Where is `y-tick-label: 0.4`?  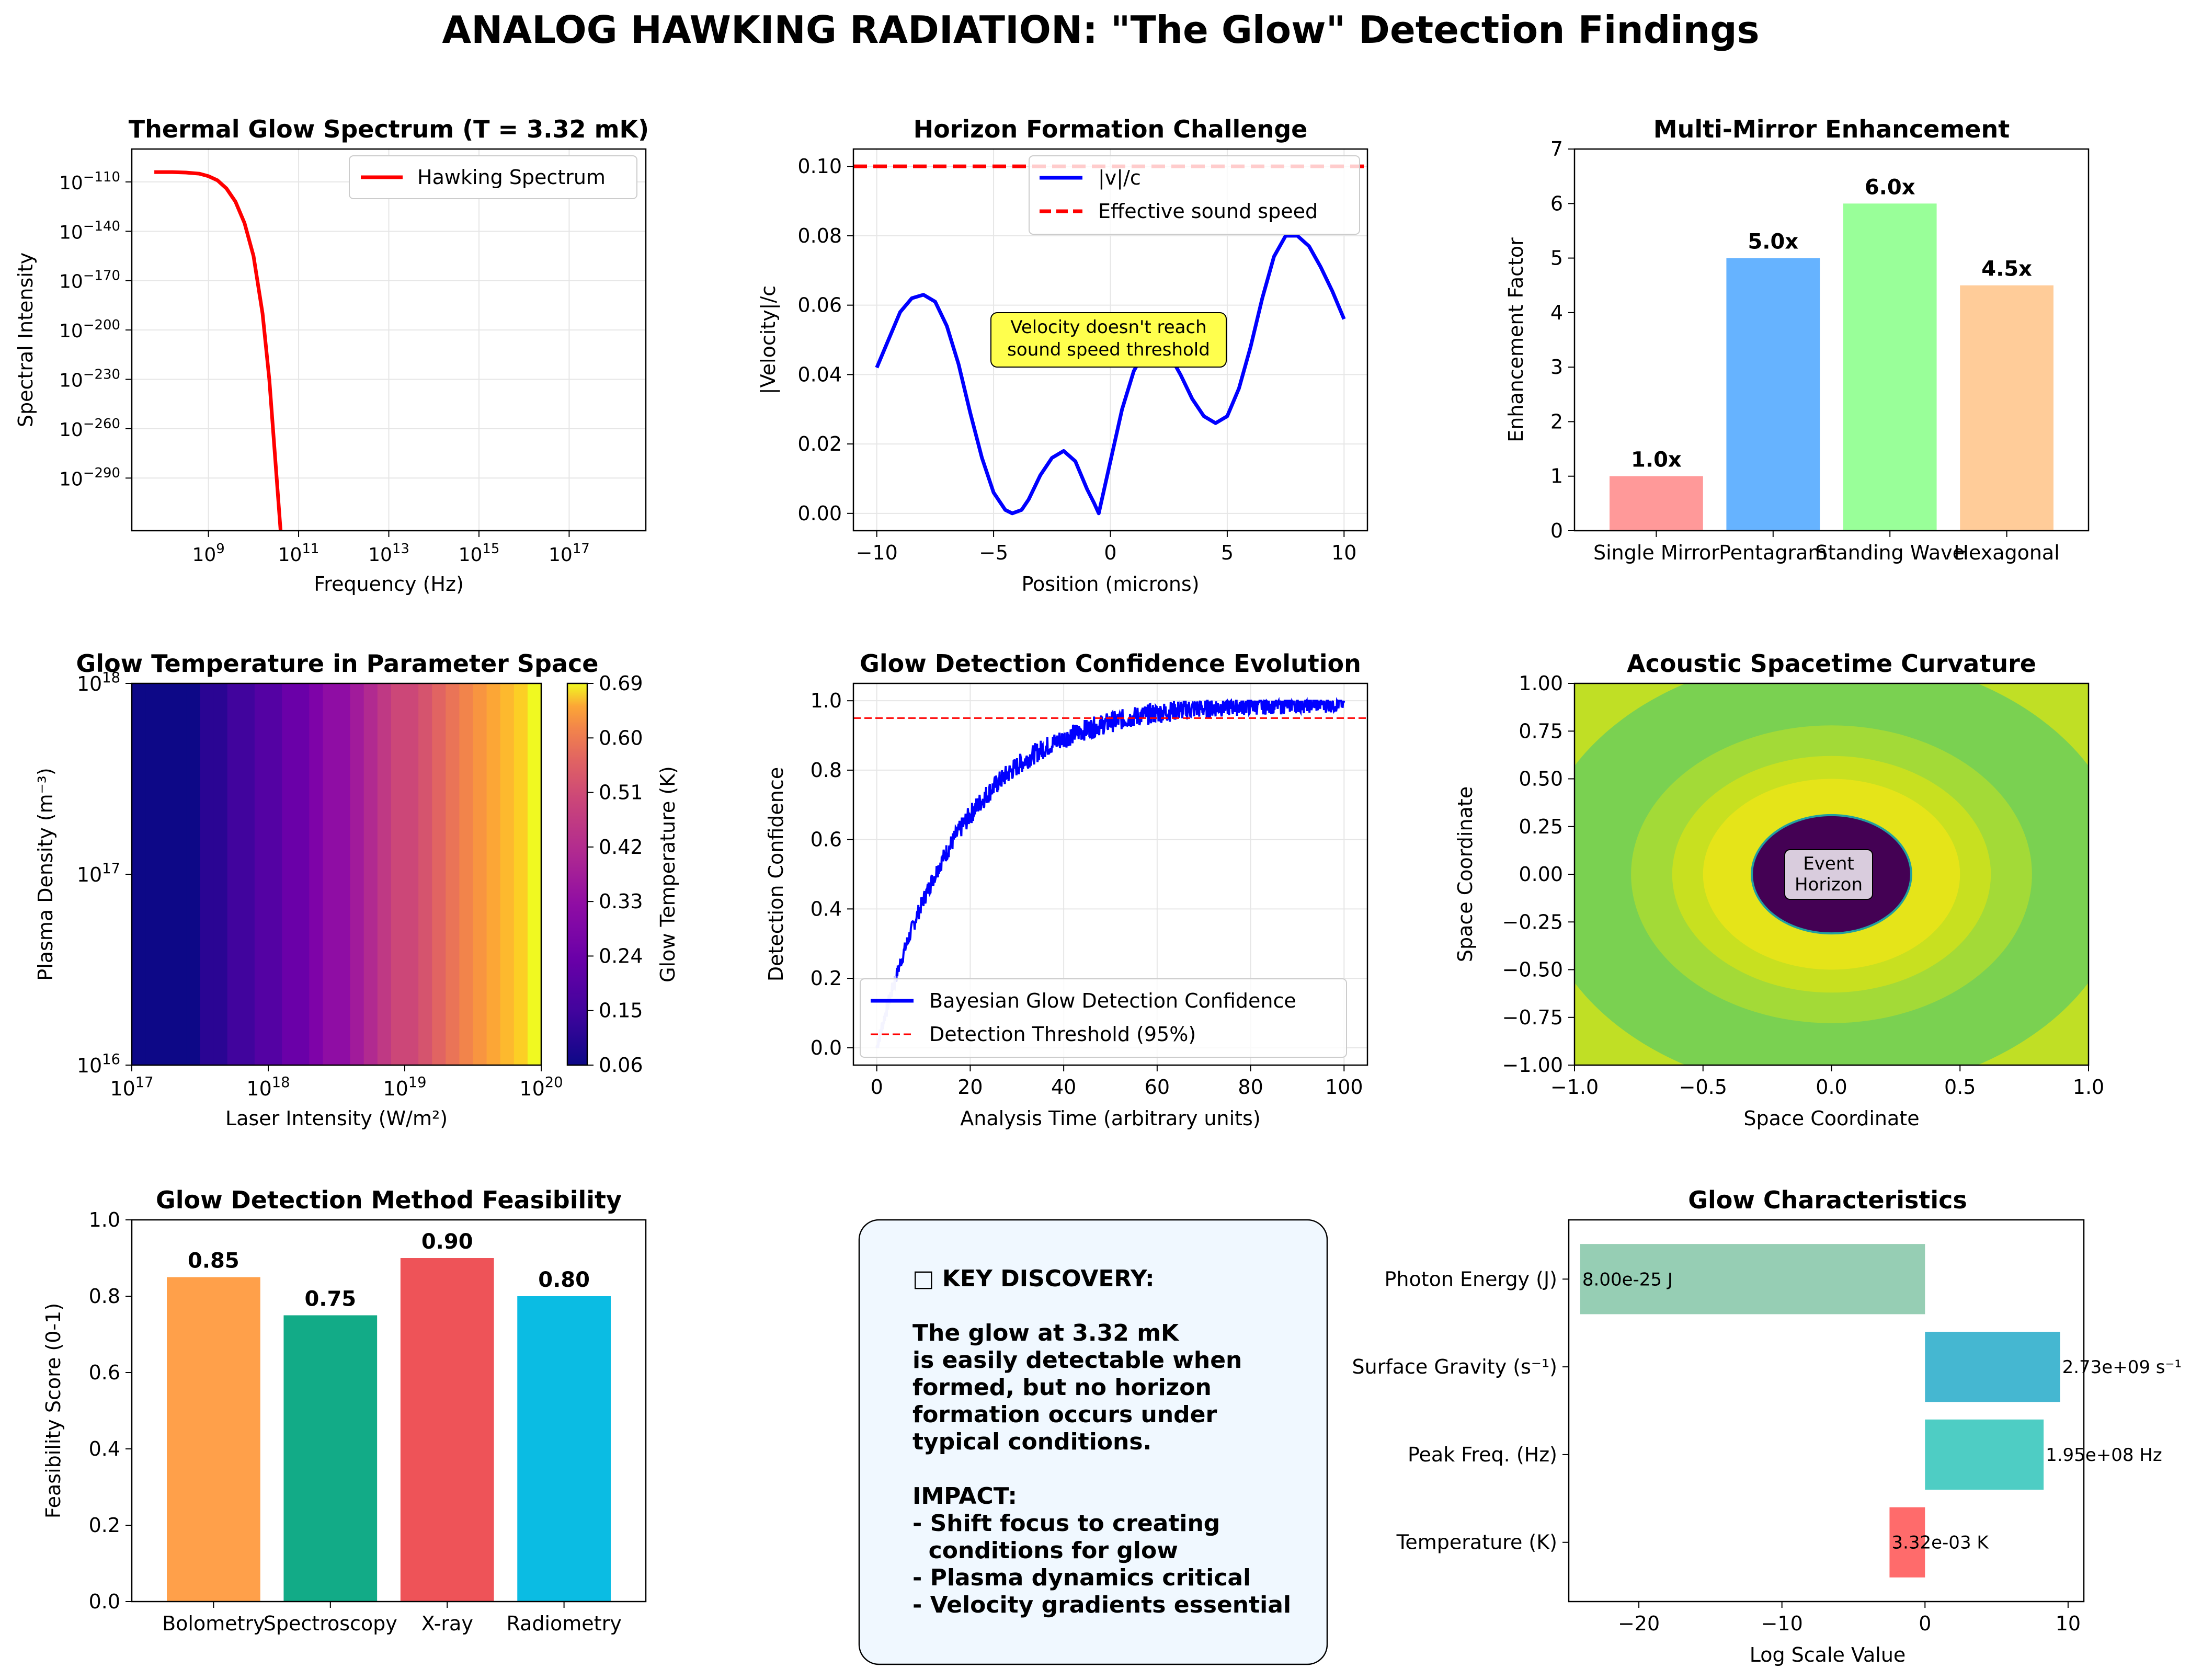 y-tick-label: 0.4 is located at coordinates (104, 1448).